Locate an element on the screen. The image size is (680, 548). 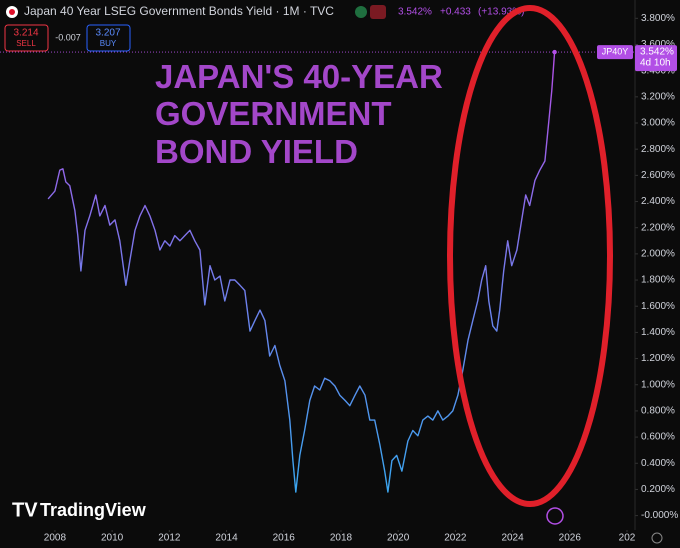
header-change-pct: (+13.93%) is located at coordinates (501, 12).